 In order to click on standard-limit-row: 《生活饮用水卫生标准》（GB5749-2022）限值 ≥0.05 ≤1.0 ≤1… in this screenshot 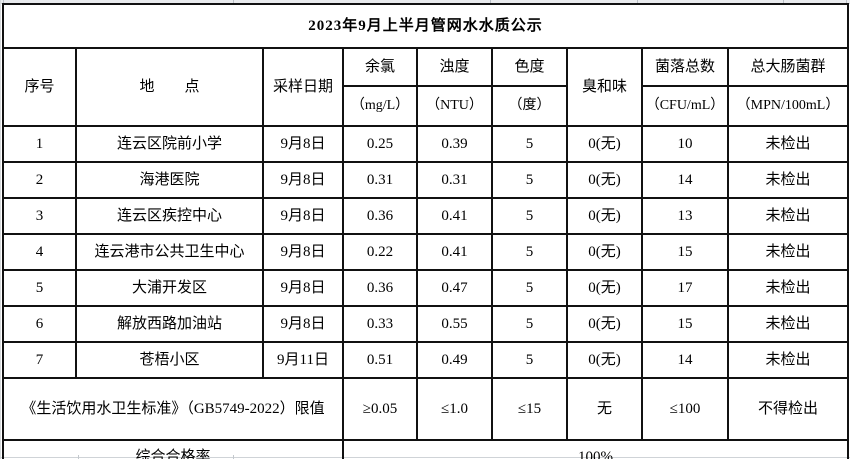, I will do `click(426, 409)`.